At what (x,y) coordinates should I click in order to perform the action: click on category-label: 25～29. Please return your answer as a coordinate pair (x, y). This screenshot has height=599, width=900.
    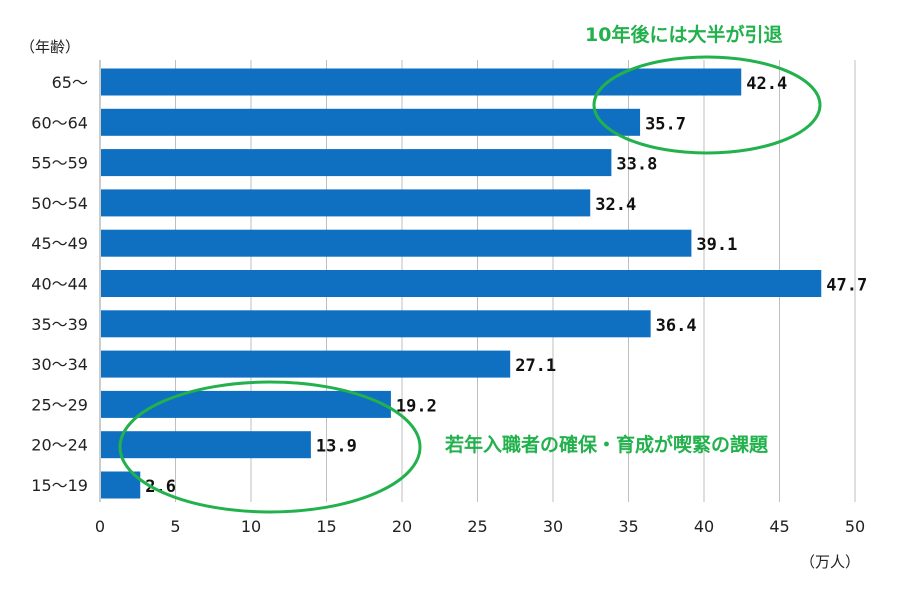
    Looking at the image, I should click on (59, 404).